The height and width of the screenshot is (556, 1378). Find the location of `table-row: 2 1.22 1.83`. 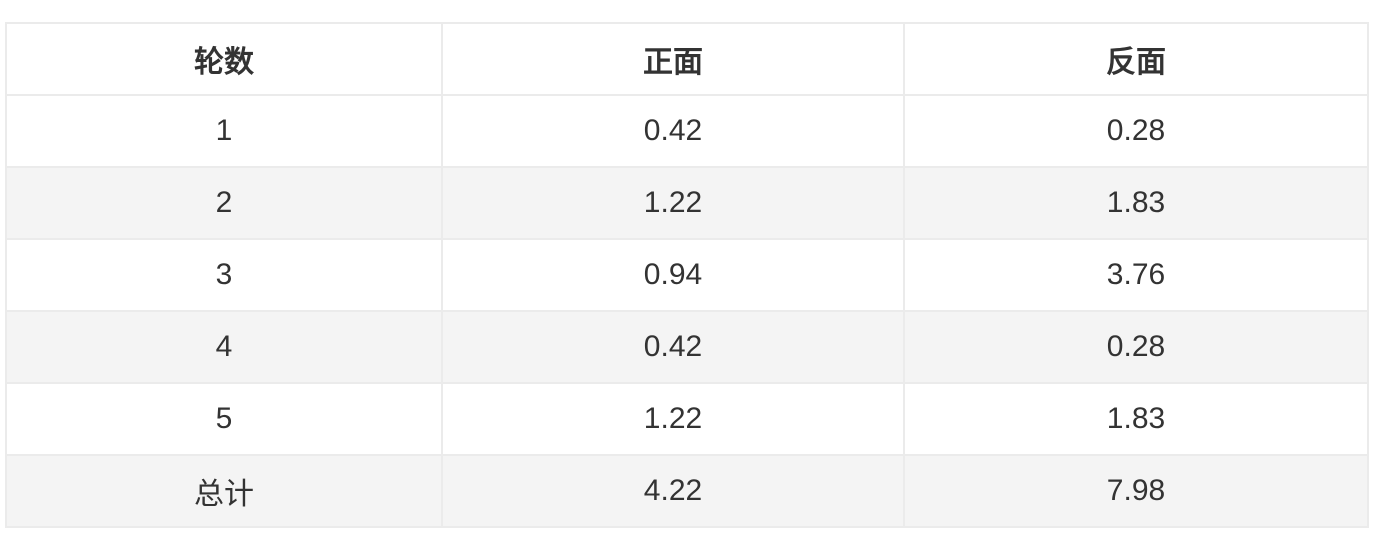

table-row: 2 1.22 1.83 is located at coordinates (687, 203).